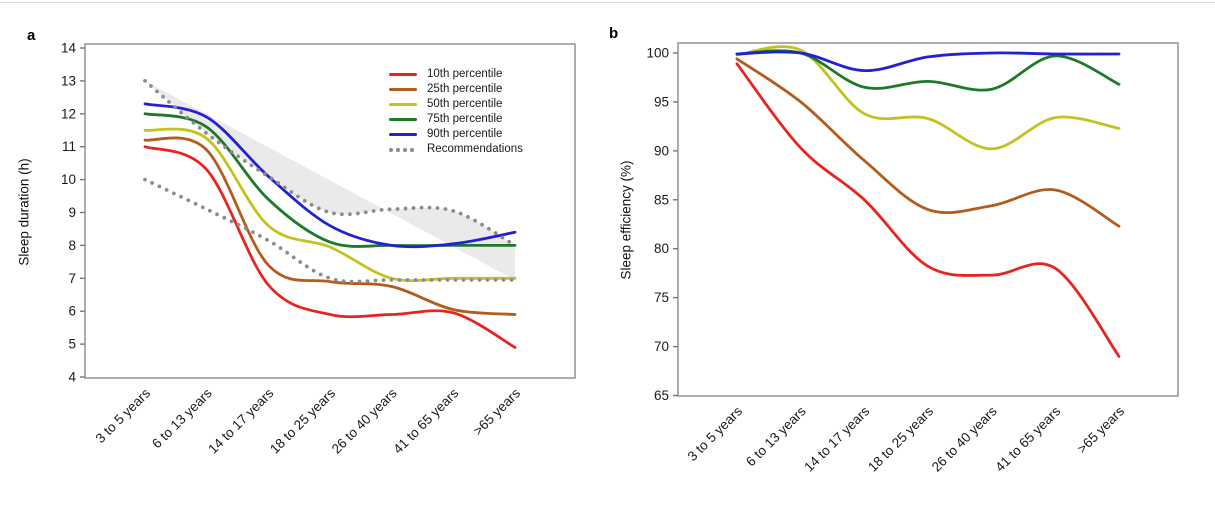 The width and height of the screenshot is (1215, 523). I want to click on legend-label: 50th percentile, so click(465, 104).